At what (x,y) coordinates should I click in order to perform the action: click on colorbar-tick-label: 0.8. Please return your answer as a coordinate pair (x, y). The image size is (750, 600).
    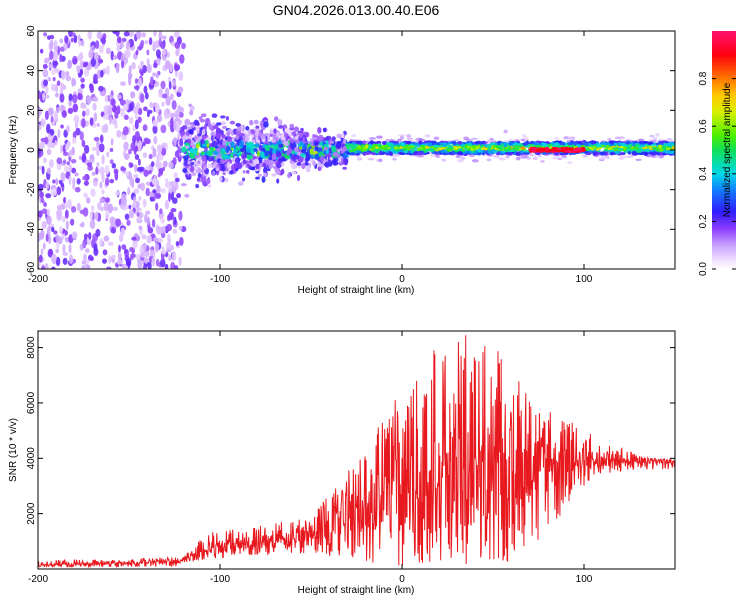
    Looking at the image, I should click on (703, 78).